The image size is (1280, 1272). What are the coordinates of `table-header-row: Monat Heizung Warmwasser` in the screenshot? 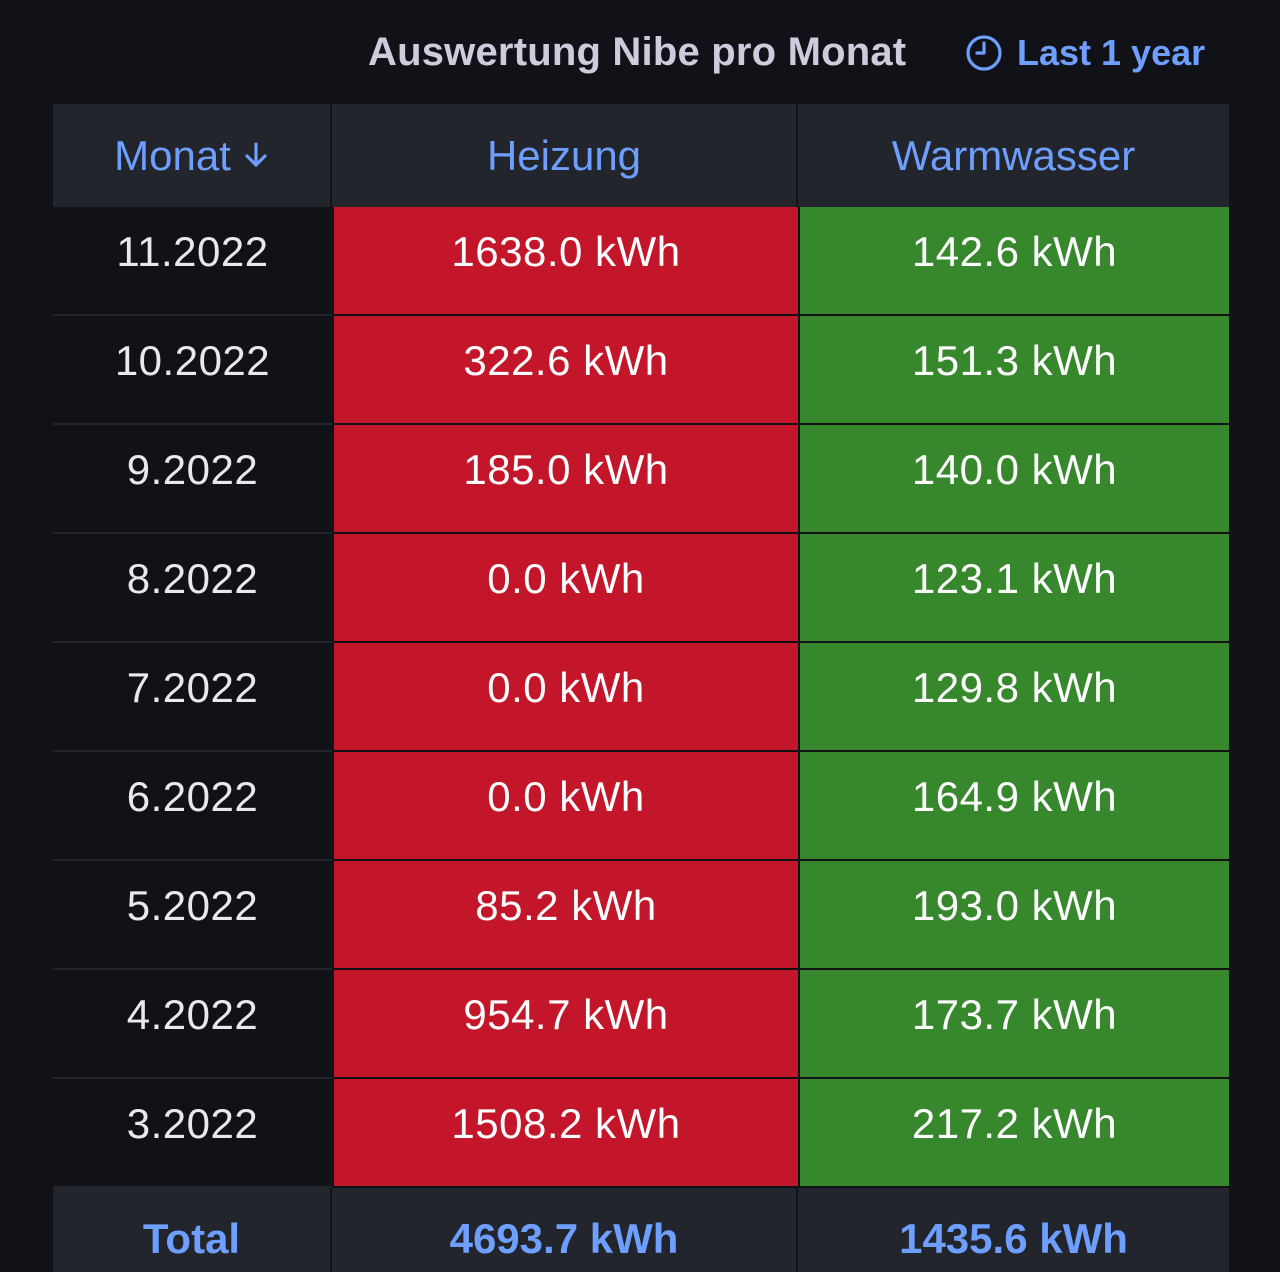 It's located at (641, 155).